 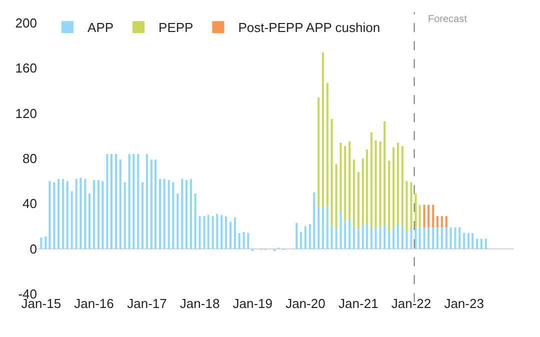 I want to click on y-tick-label: 160, so click(x=26, y=68).